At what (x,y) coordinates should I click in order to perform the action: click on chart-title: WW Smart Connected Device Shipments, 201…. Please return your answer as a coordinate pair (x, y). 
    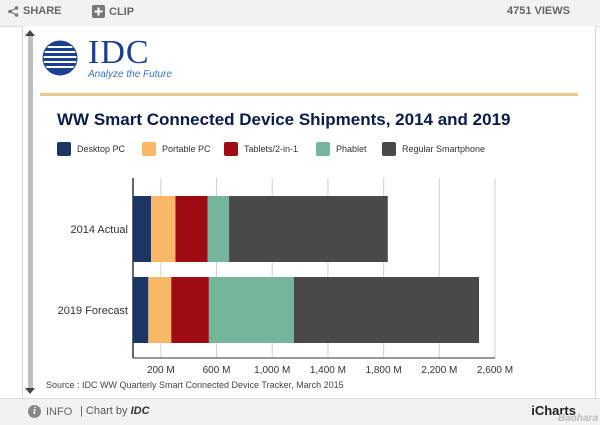
    Looking at the image, I should click on (284, 119).